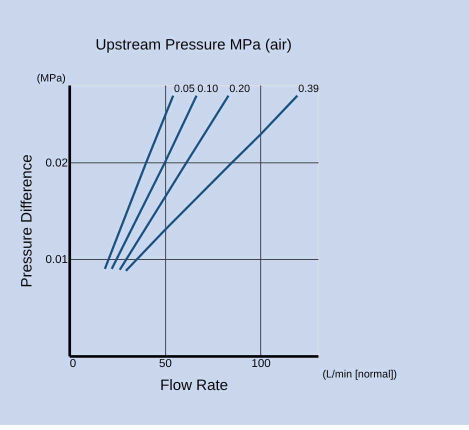 The image size is (469, 430). I want to click on text: (L/min [normal]), so click(359, 374).